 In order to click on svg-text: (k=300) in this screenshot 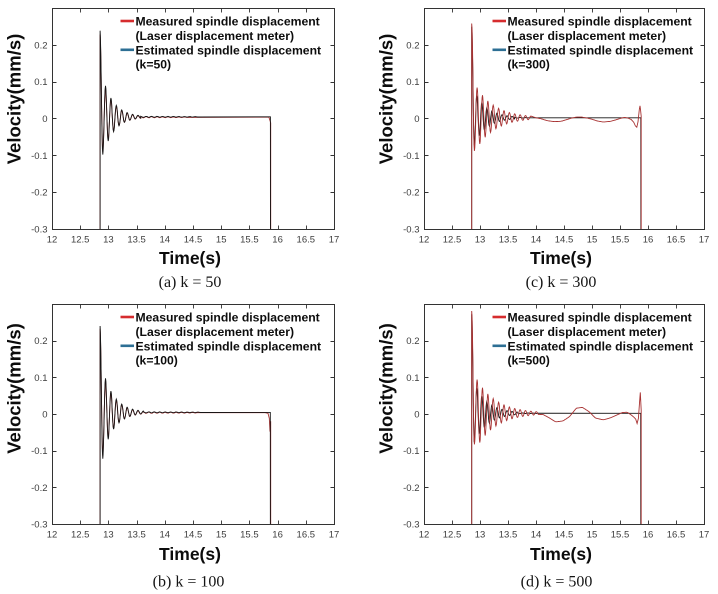, I will do `click(529, 65)`.